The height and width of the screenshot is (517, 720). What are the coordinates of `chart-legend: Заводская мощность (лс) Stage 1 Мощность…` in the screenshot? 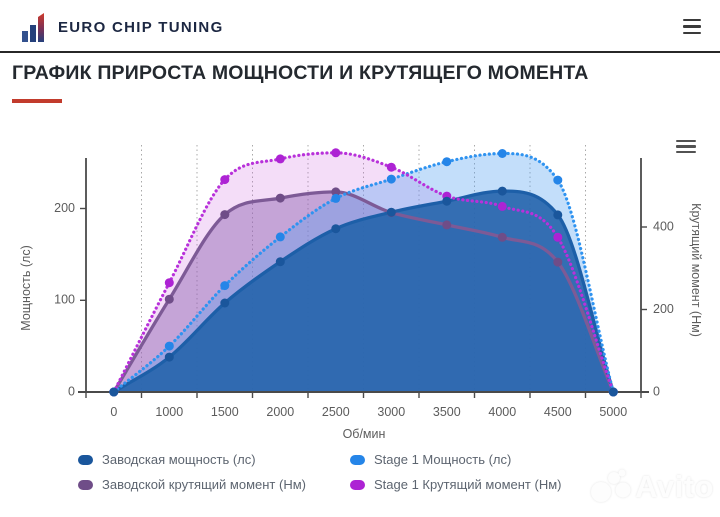 It's located at (319, 472).